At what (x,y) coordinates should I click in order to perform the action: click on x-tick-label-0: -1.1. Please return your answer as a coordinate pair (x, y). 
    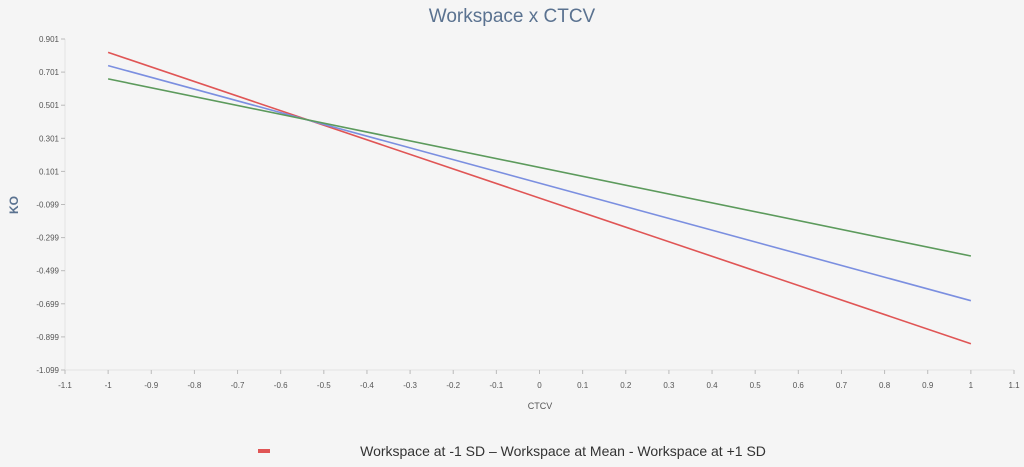
    Looking at the image, I should click on (65, 385).